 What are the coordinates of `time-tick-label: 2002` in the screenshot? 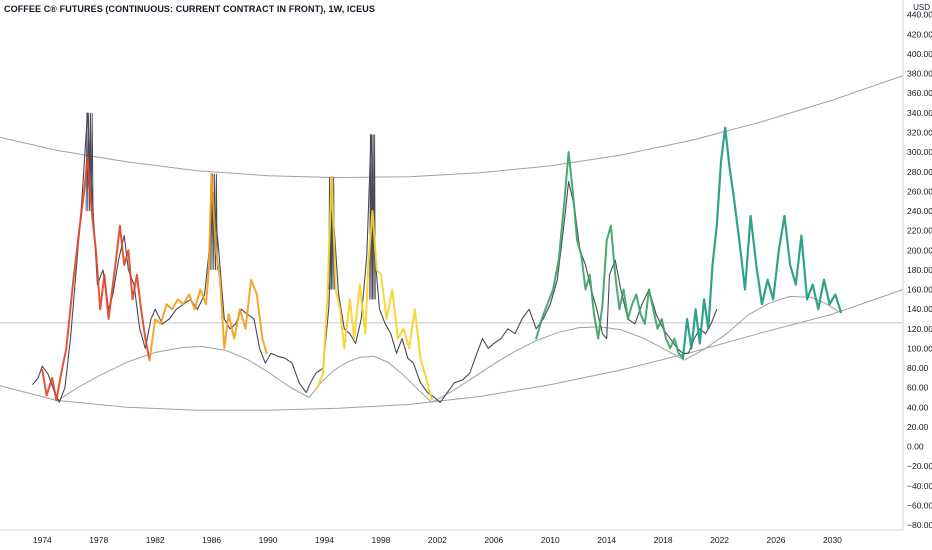 It's located at (437, 540).